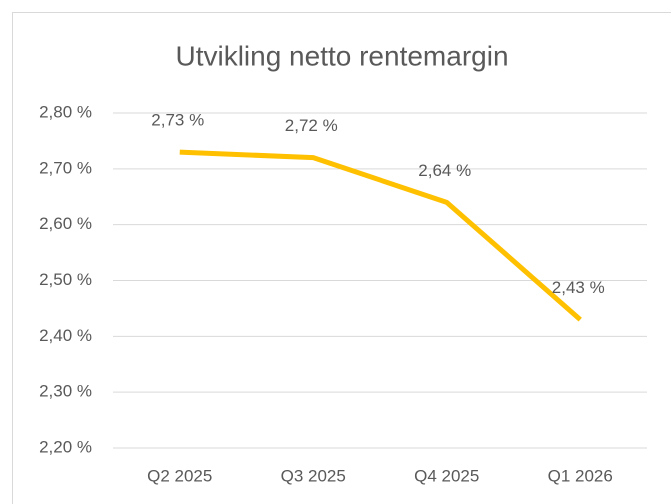  I want to click on data-label: 2,64 %, so click(444, 170).